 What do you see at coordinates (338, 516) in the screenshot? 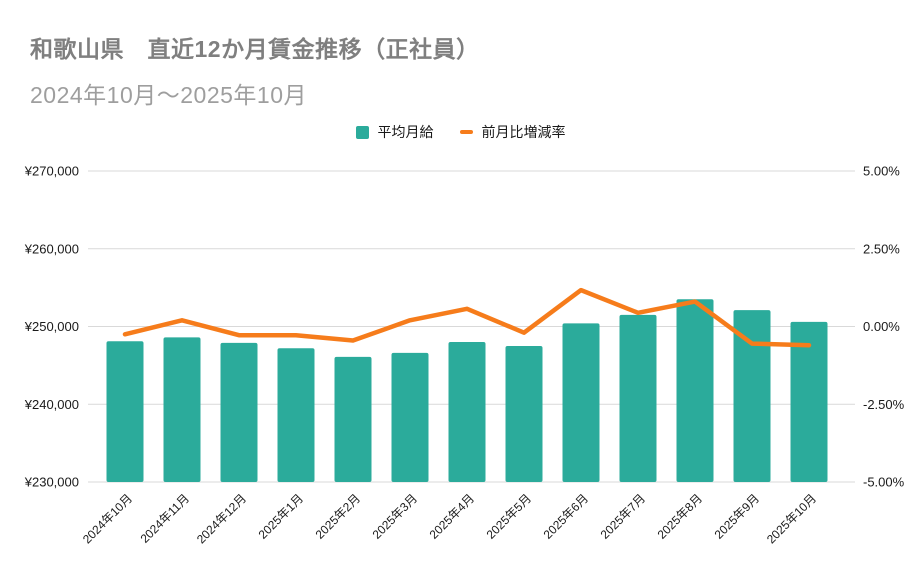
I see `x-axis-label-2025年2月: 2025年2月` at bounding box center [338, 516].